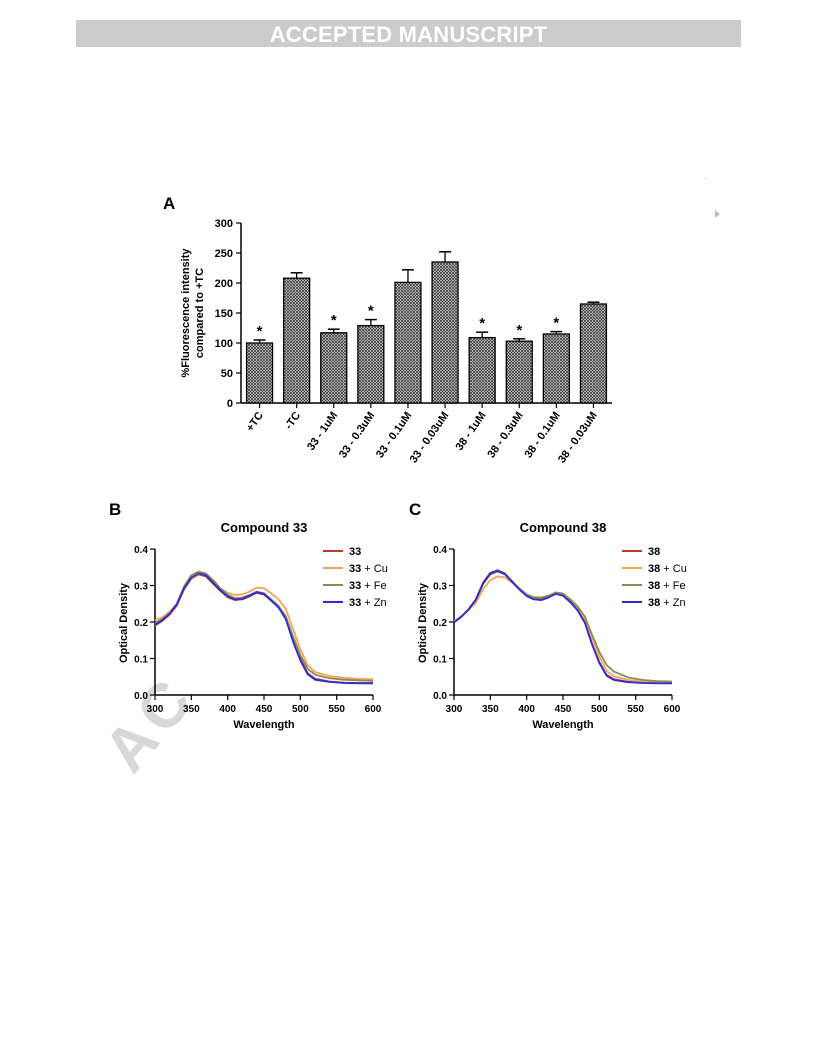 The width and height of the screenshot is (816, 1056). Describe the element at coordinates (368, 603) in the screenshot. I see `b-legend-label-3: 33 + Zn` at that location.